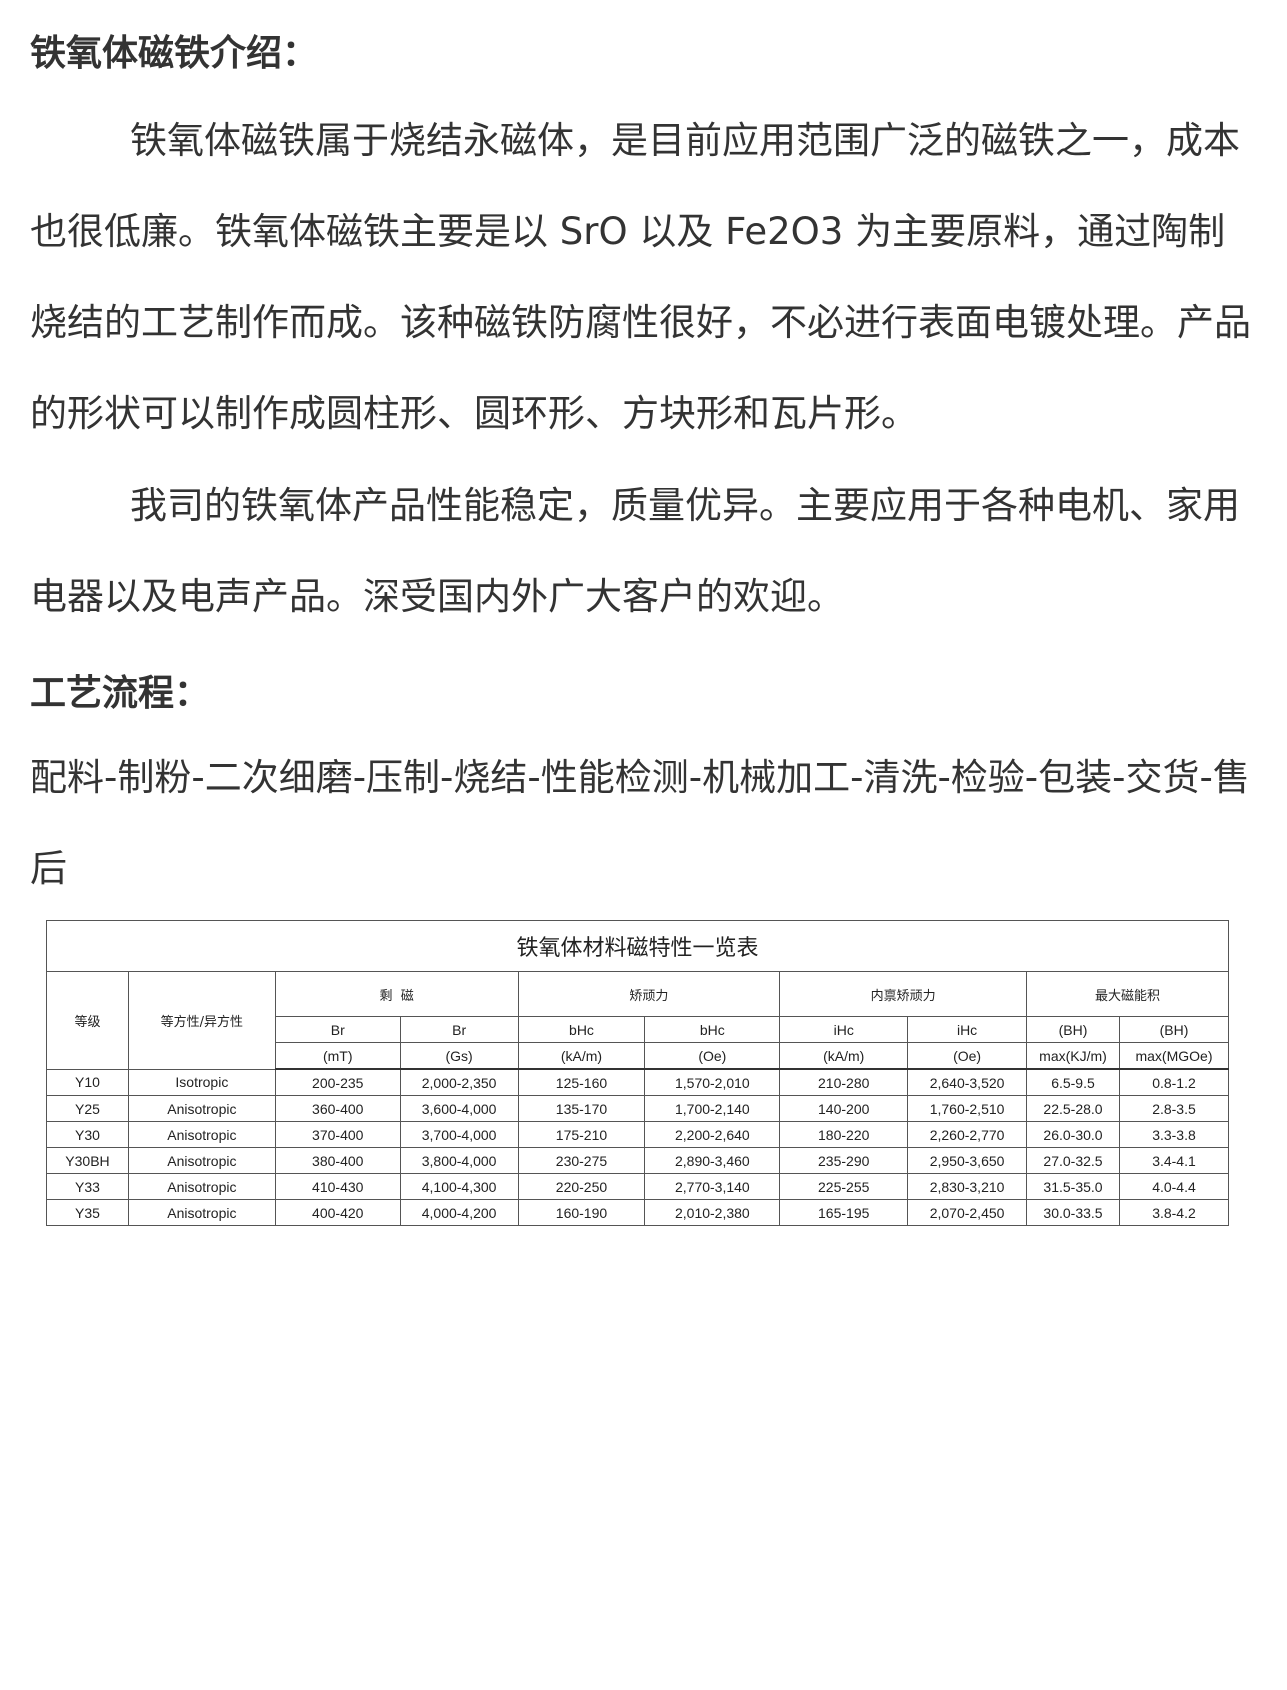 This screenshot has height=1690, width=1287. What do you see at coordinates (844, 1160) in the screenshot?
I see `table-cell: 235-290` at bounding box center [844, 1160].